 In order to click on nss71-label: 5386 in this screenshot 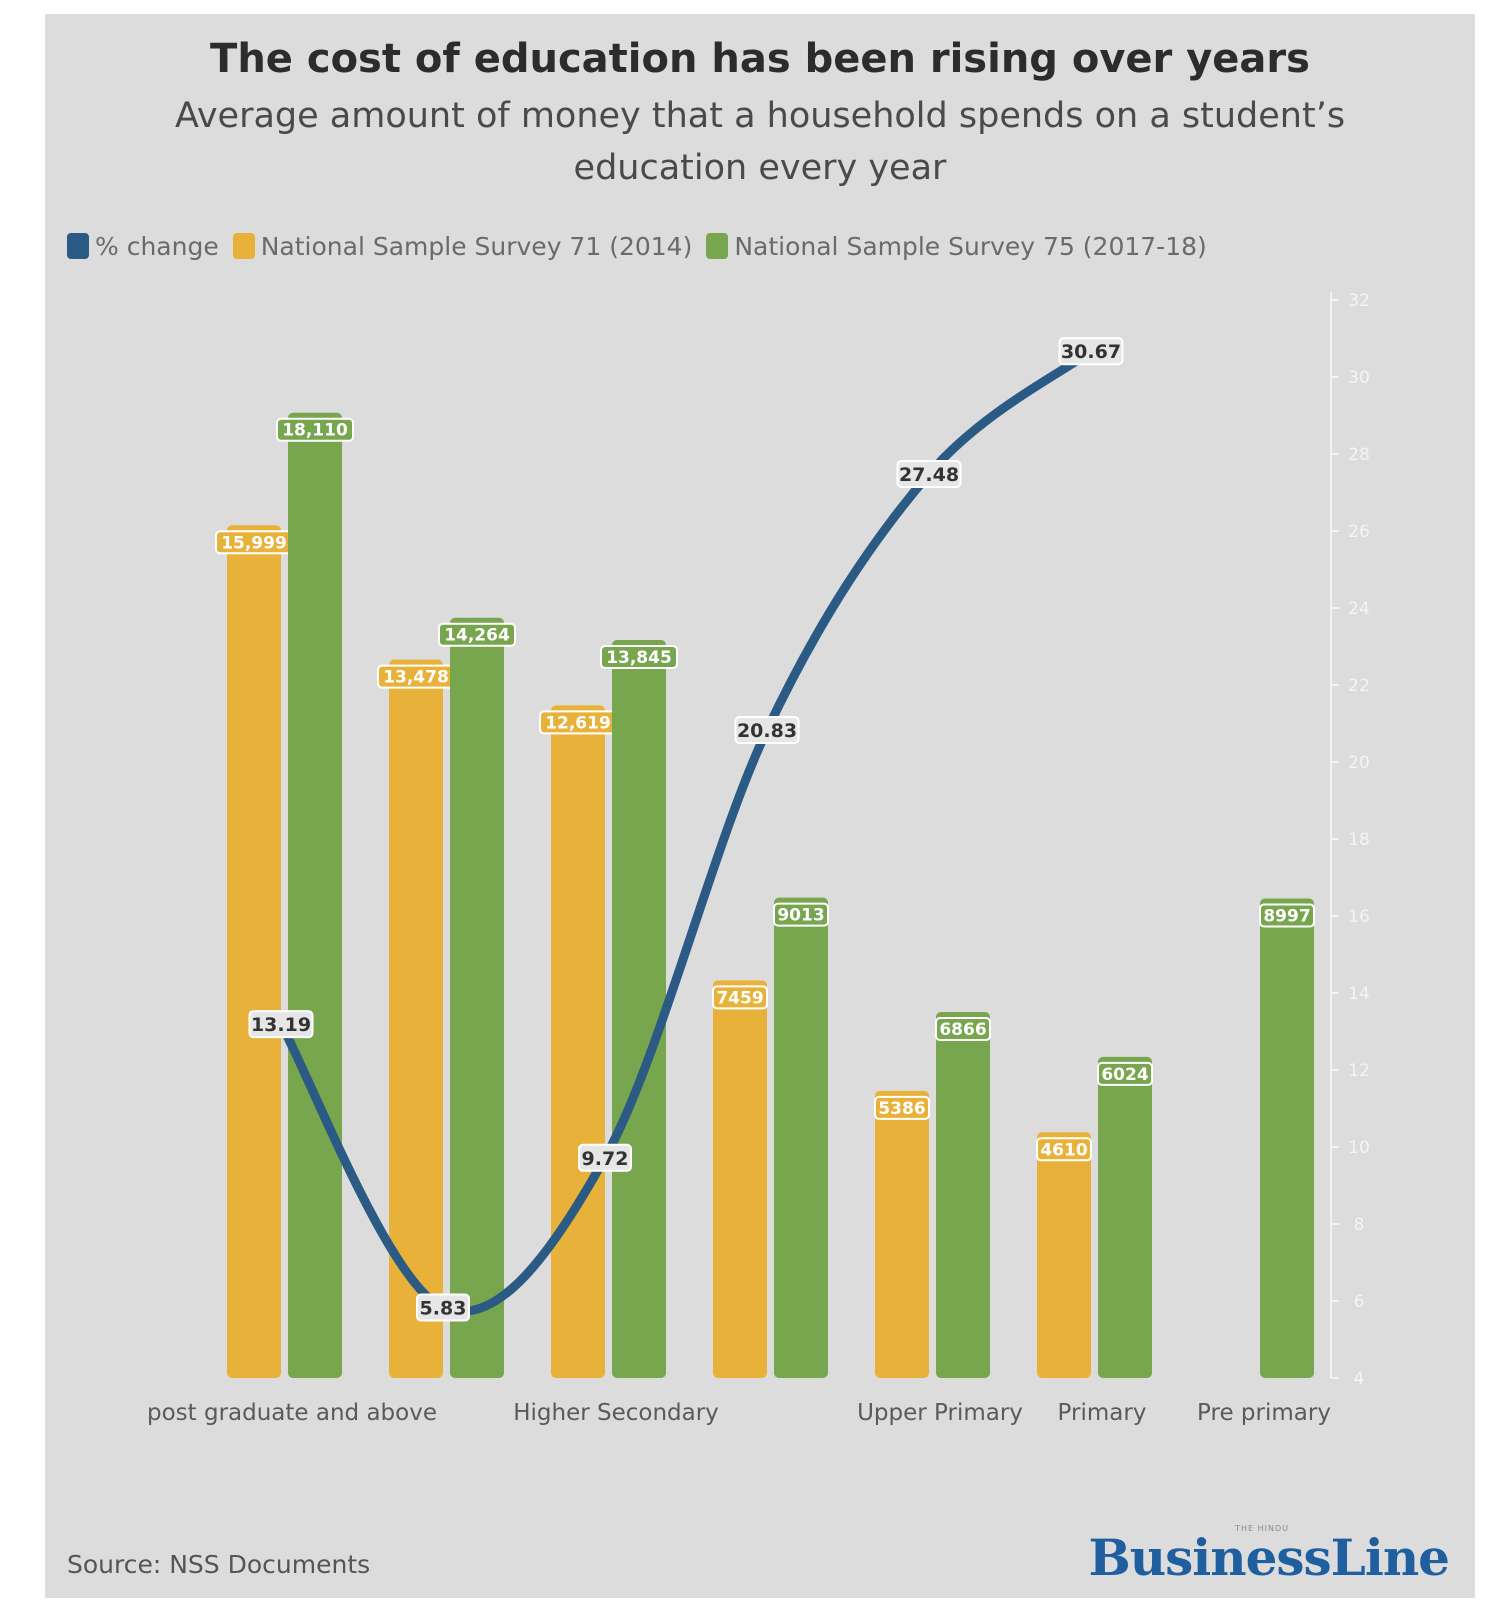, I will do `click(901, 1109)`.